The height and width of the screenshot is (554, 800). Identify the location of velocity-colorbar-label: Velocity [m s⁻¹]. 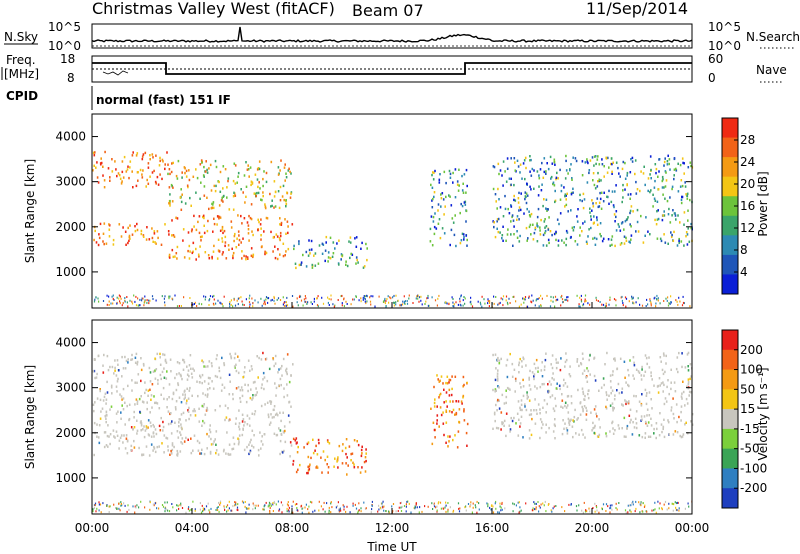
(763, 413).